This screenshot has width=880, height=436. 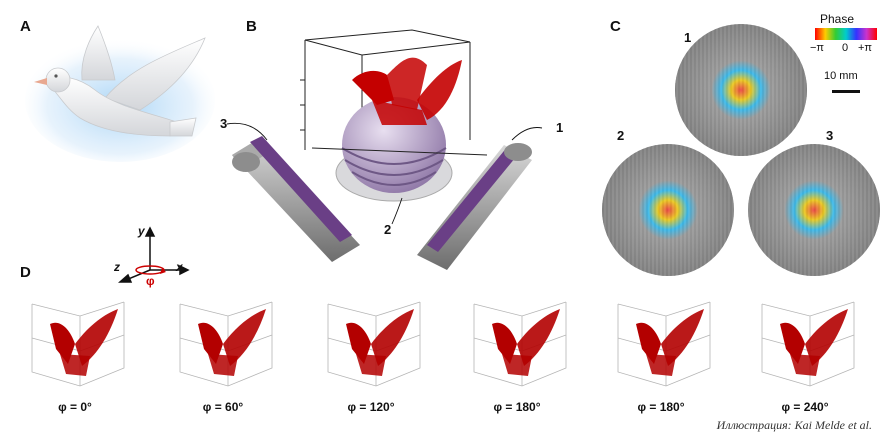 What do you see at coordinates (388, 229) in the screenshot?
I see `callout-2: 2` at bounding box center [388, 229].